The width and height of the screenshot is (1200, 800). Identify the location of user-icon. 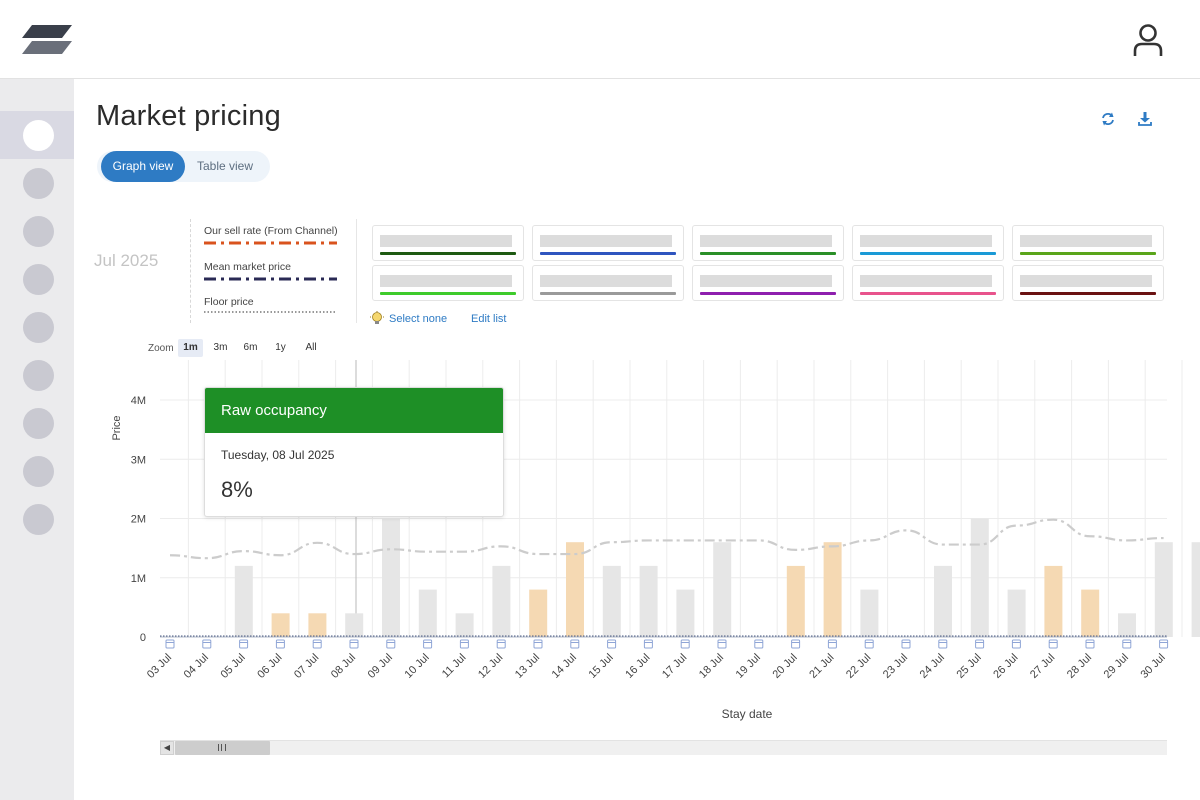
(1148, 40).